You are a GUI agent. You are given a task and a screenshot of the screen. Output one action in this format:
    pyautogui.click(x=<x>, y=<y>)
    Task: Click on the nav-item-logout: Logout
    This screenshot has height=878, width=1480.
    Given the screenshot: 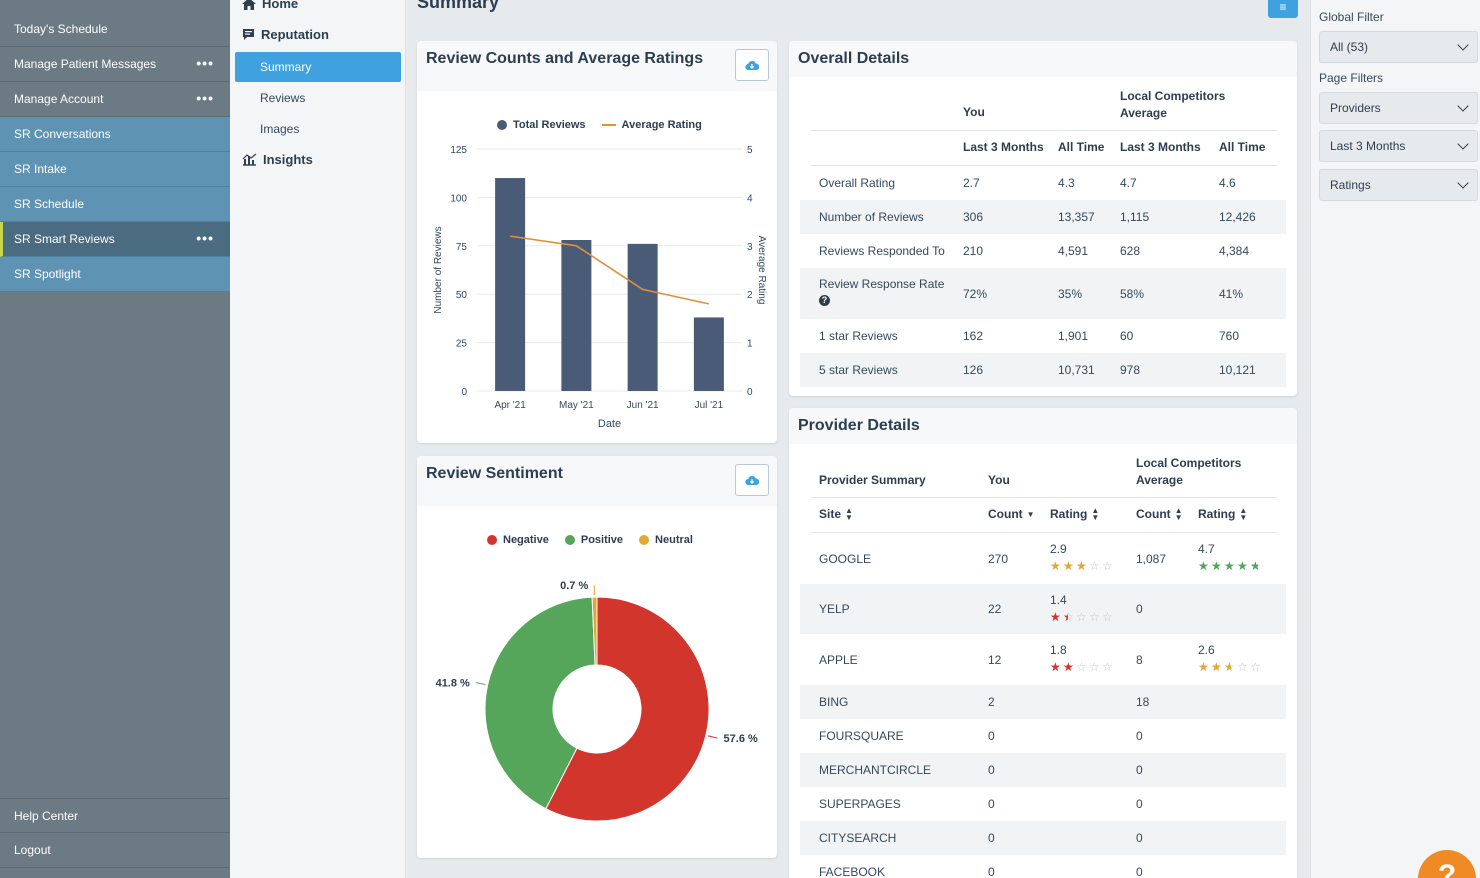 What is the action you would take?
    pyautogui.click(x=115, y=850)
    